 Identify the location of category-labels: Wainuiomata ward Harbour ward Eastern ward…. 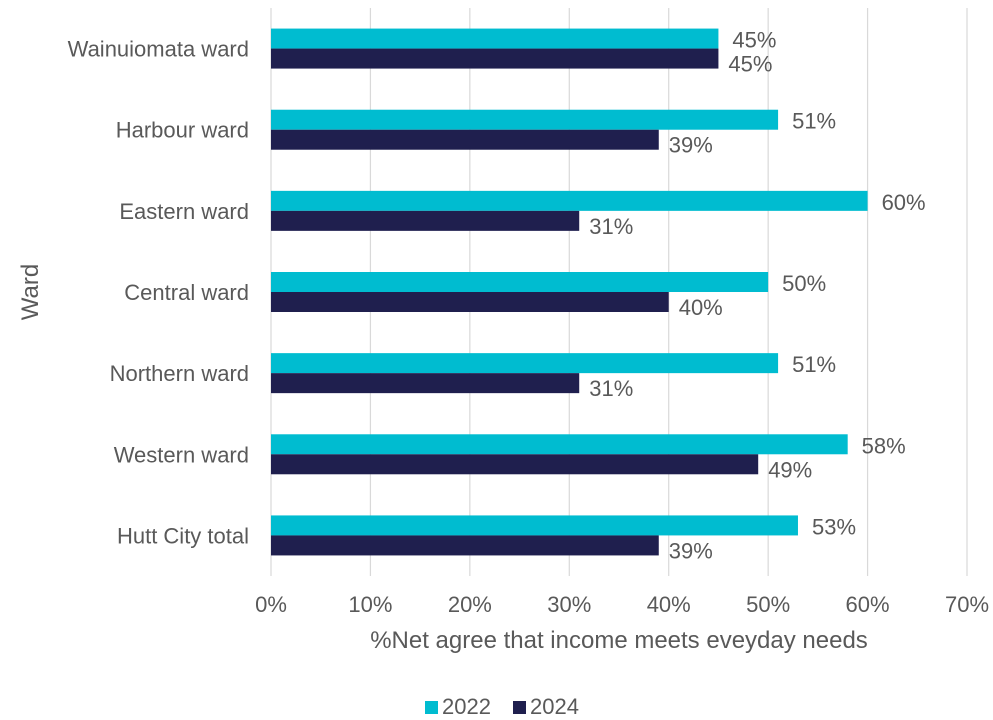
(158, 293).